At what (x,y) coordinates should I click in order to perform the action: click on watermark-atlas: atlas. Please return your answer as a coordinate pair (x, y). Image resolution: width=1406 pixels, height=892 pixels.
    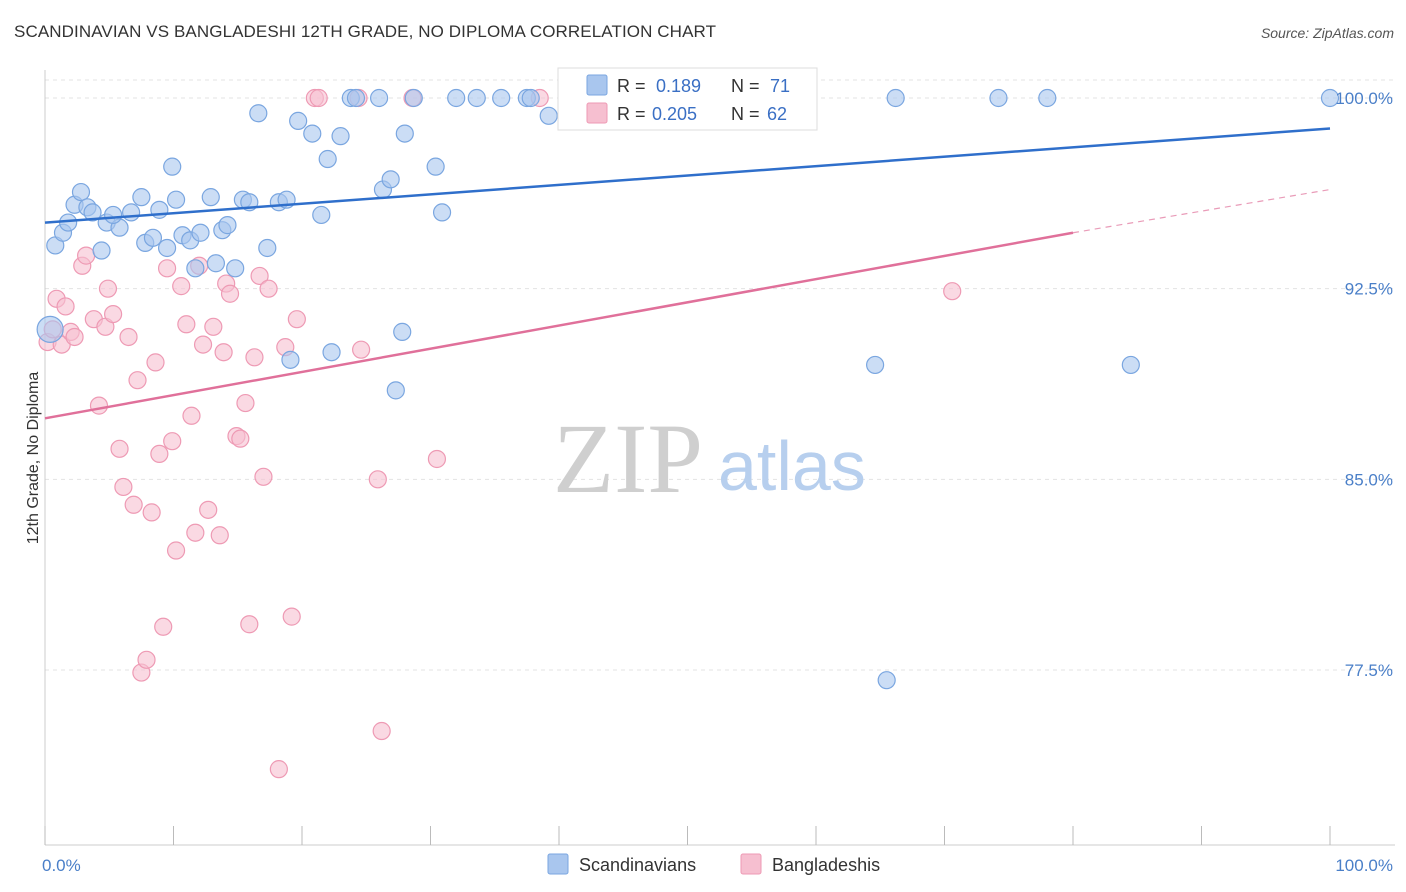
    Looking at the image, I should click on (792, 466).